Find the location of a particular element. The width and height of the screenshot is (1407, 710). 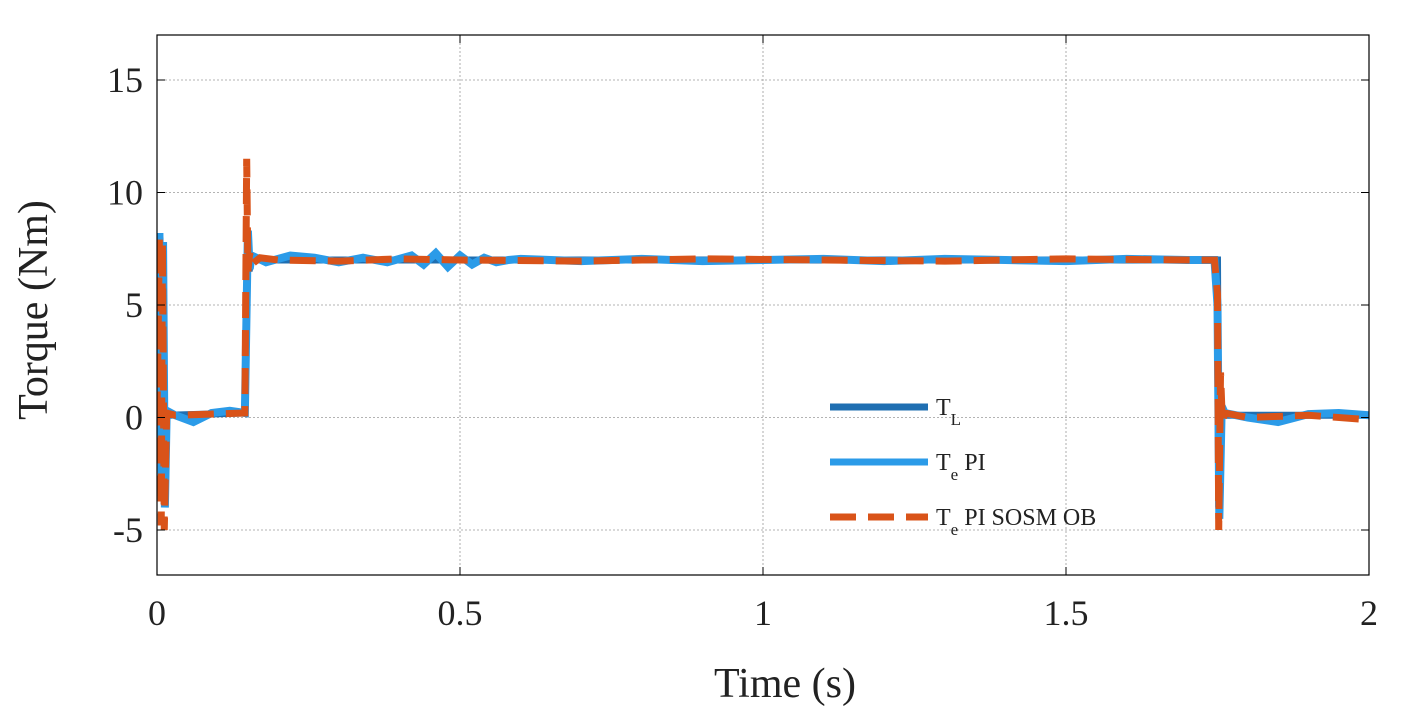

y-tick-label: 15 is located at coordinates (125, 80).